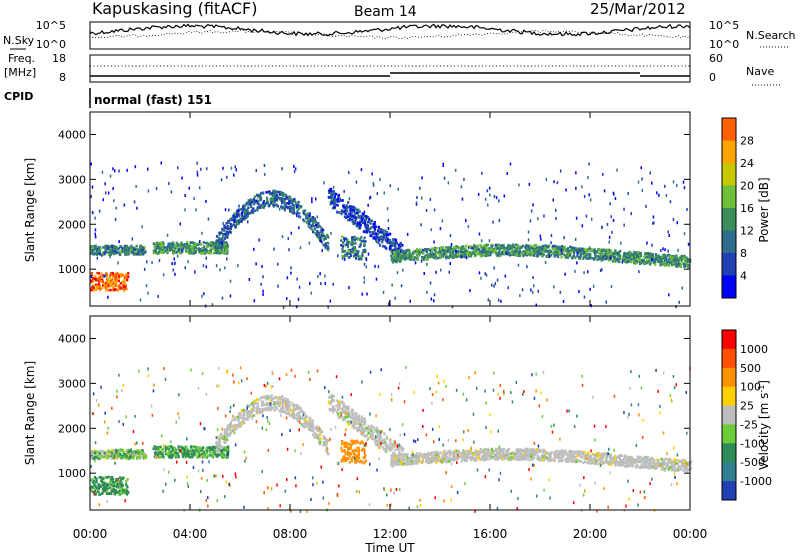 This screenshot has height=554, width=800. I want to click on nave-tick-bottom: 0, so click(712, 77).